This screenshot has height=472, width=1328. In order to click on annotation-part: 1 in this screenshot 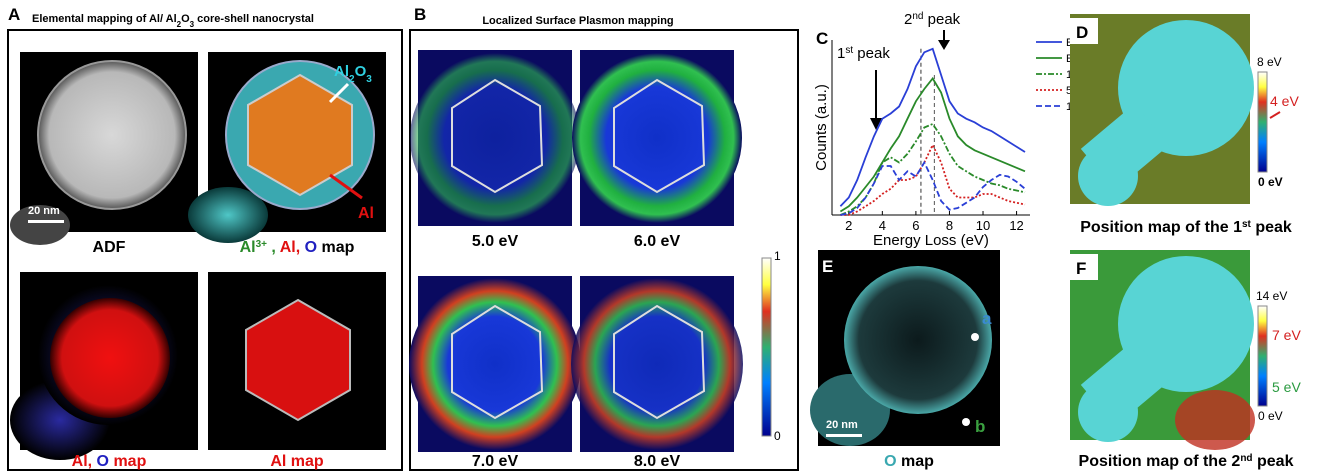, I will do `click(841, 53)`.